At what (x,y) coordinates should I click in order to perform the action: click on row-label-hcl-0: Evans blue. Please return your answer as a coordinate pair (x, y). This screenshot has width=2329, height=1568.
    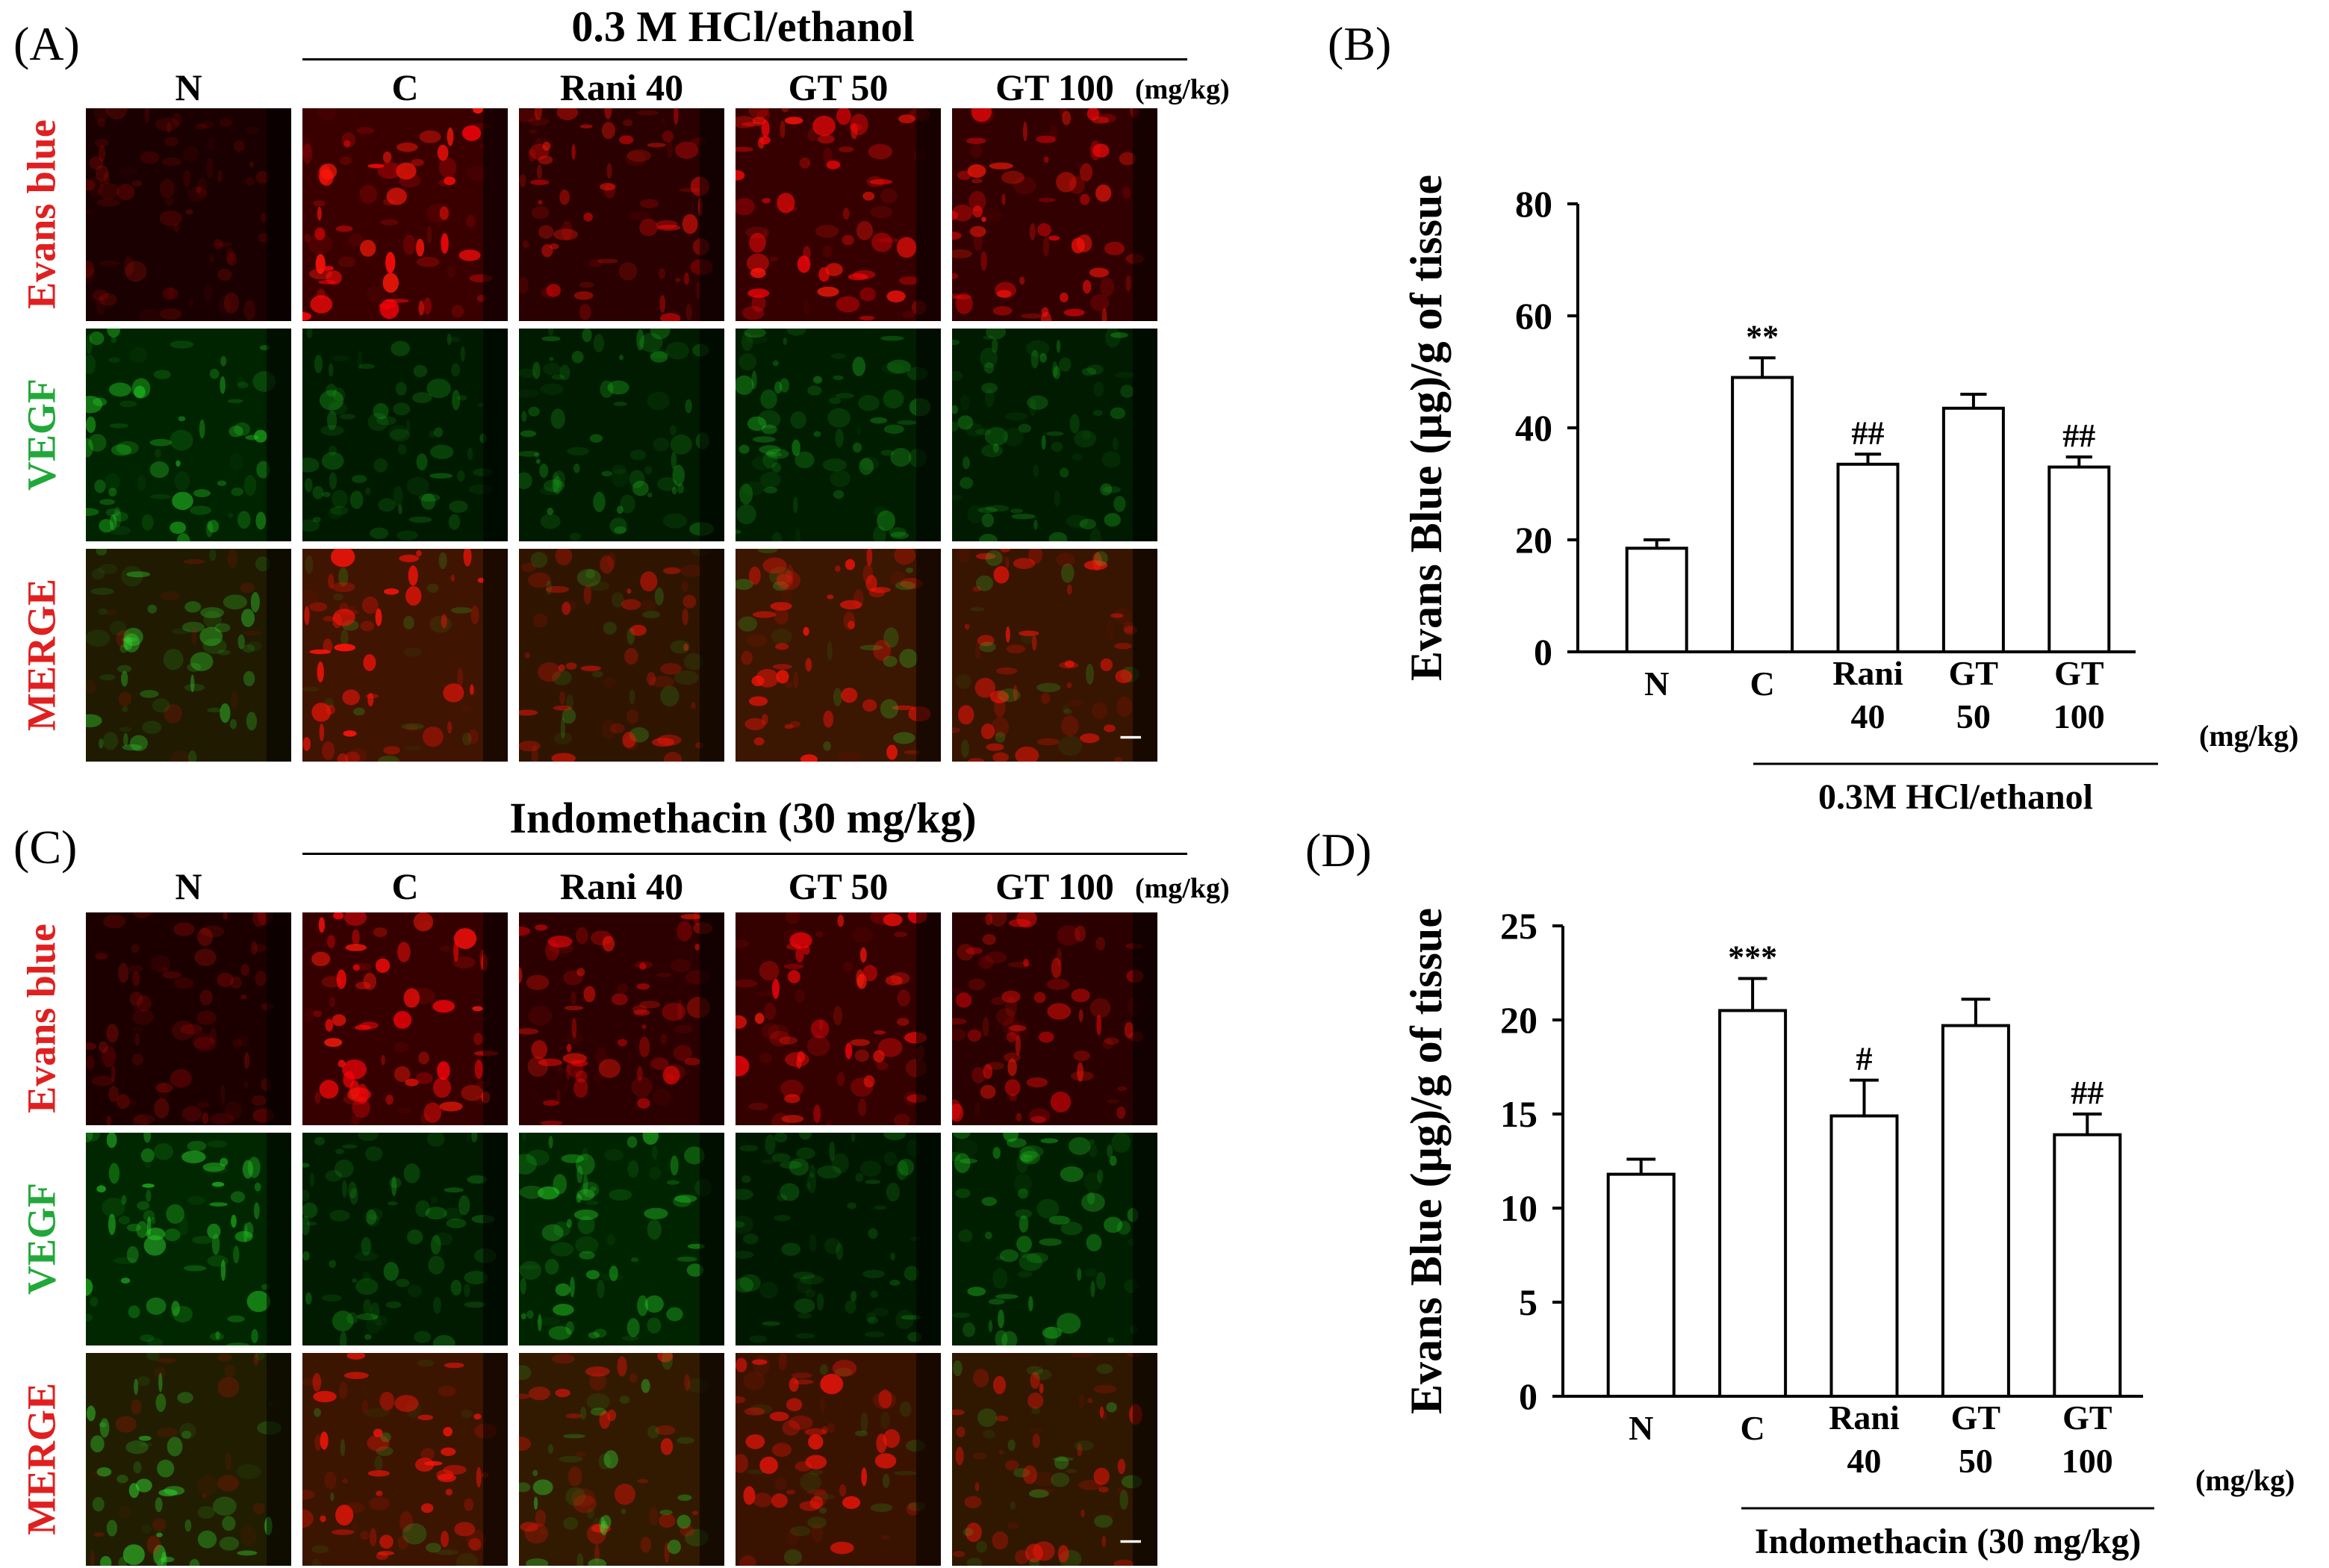
    Looking at the image, I should click on (41, 214).